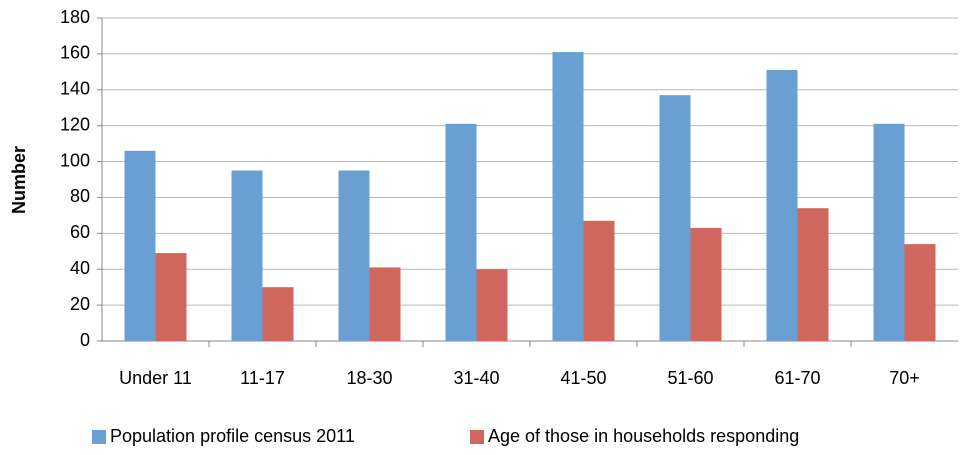  I want to click on y-tick-label: 40, so click(80, 268).